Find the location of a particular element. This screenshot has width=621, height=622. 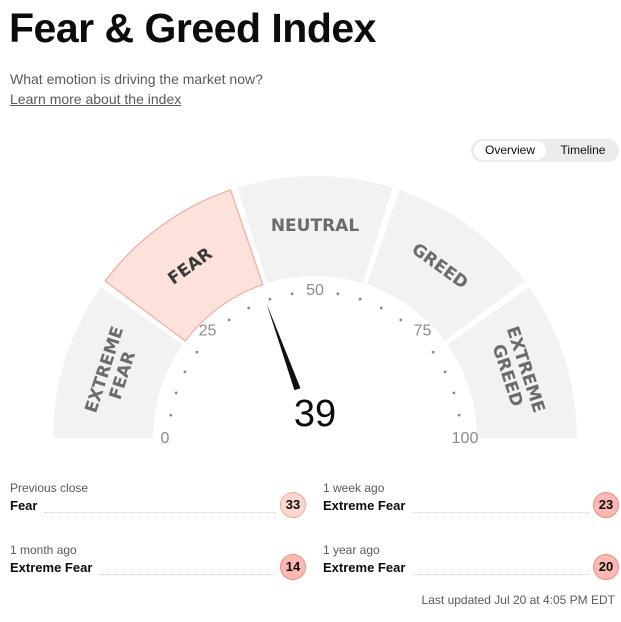

page-title: Fear & Greed Index is located at coordinates (192, 28).